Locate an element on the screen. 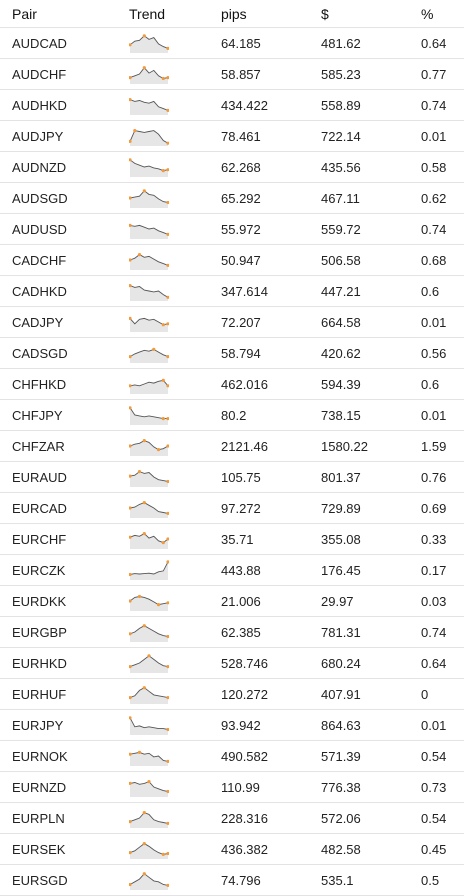 Image resolution: width=464 pixels, height=896 pixels. table-row: AUDNZD 62.268 435.56 0.58 is located at coordinates (232, 167).